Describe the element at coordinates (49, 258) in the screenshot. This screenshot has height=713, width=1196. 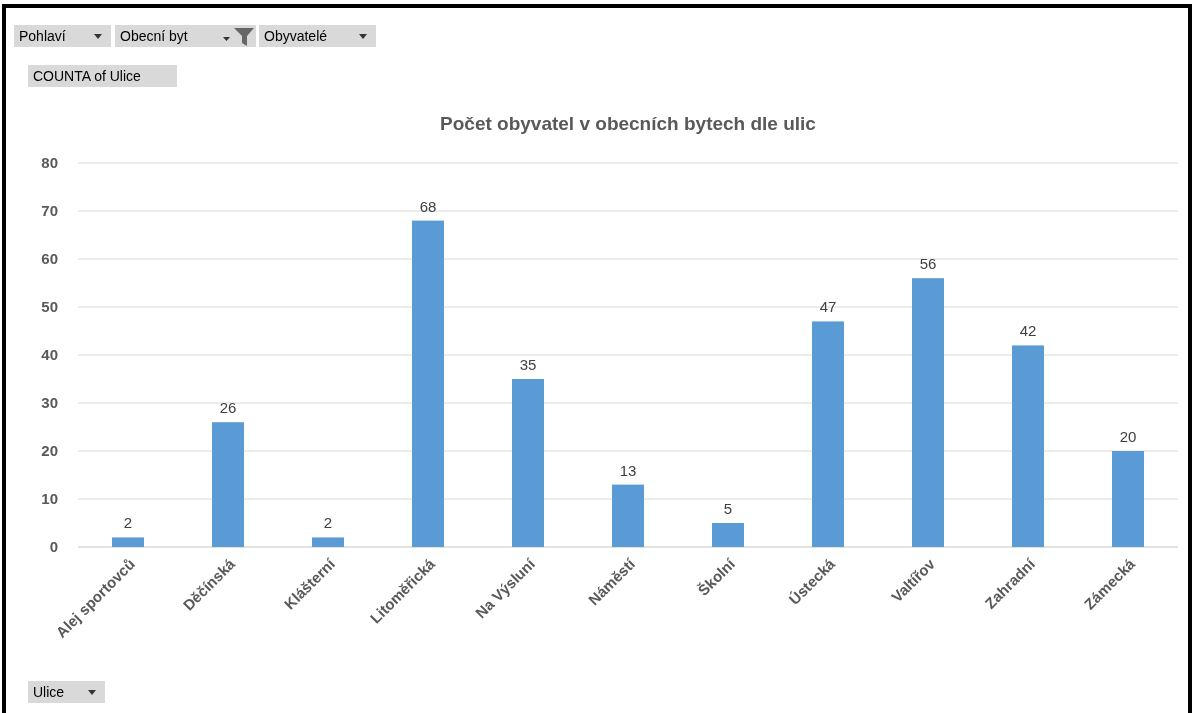
I see `y-tick-label: 60` at that location.